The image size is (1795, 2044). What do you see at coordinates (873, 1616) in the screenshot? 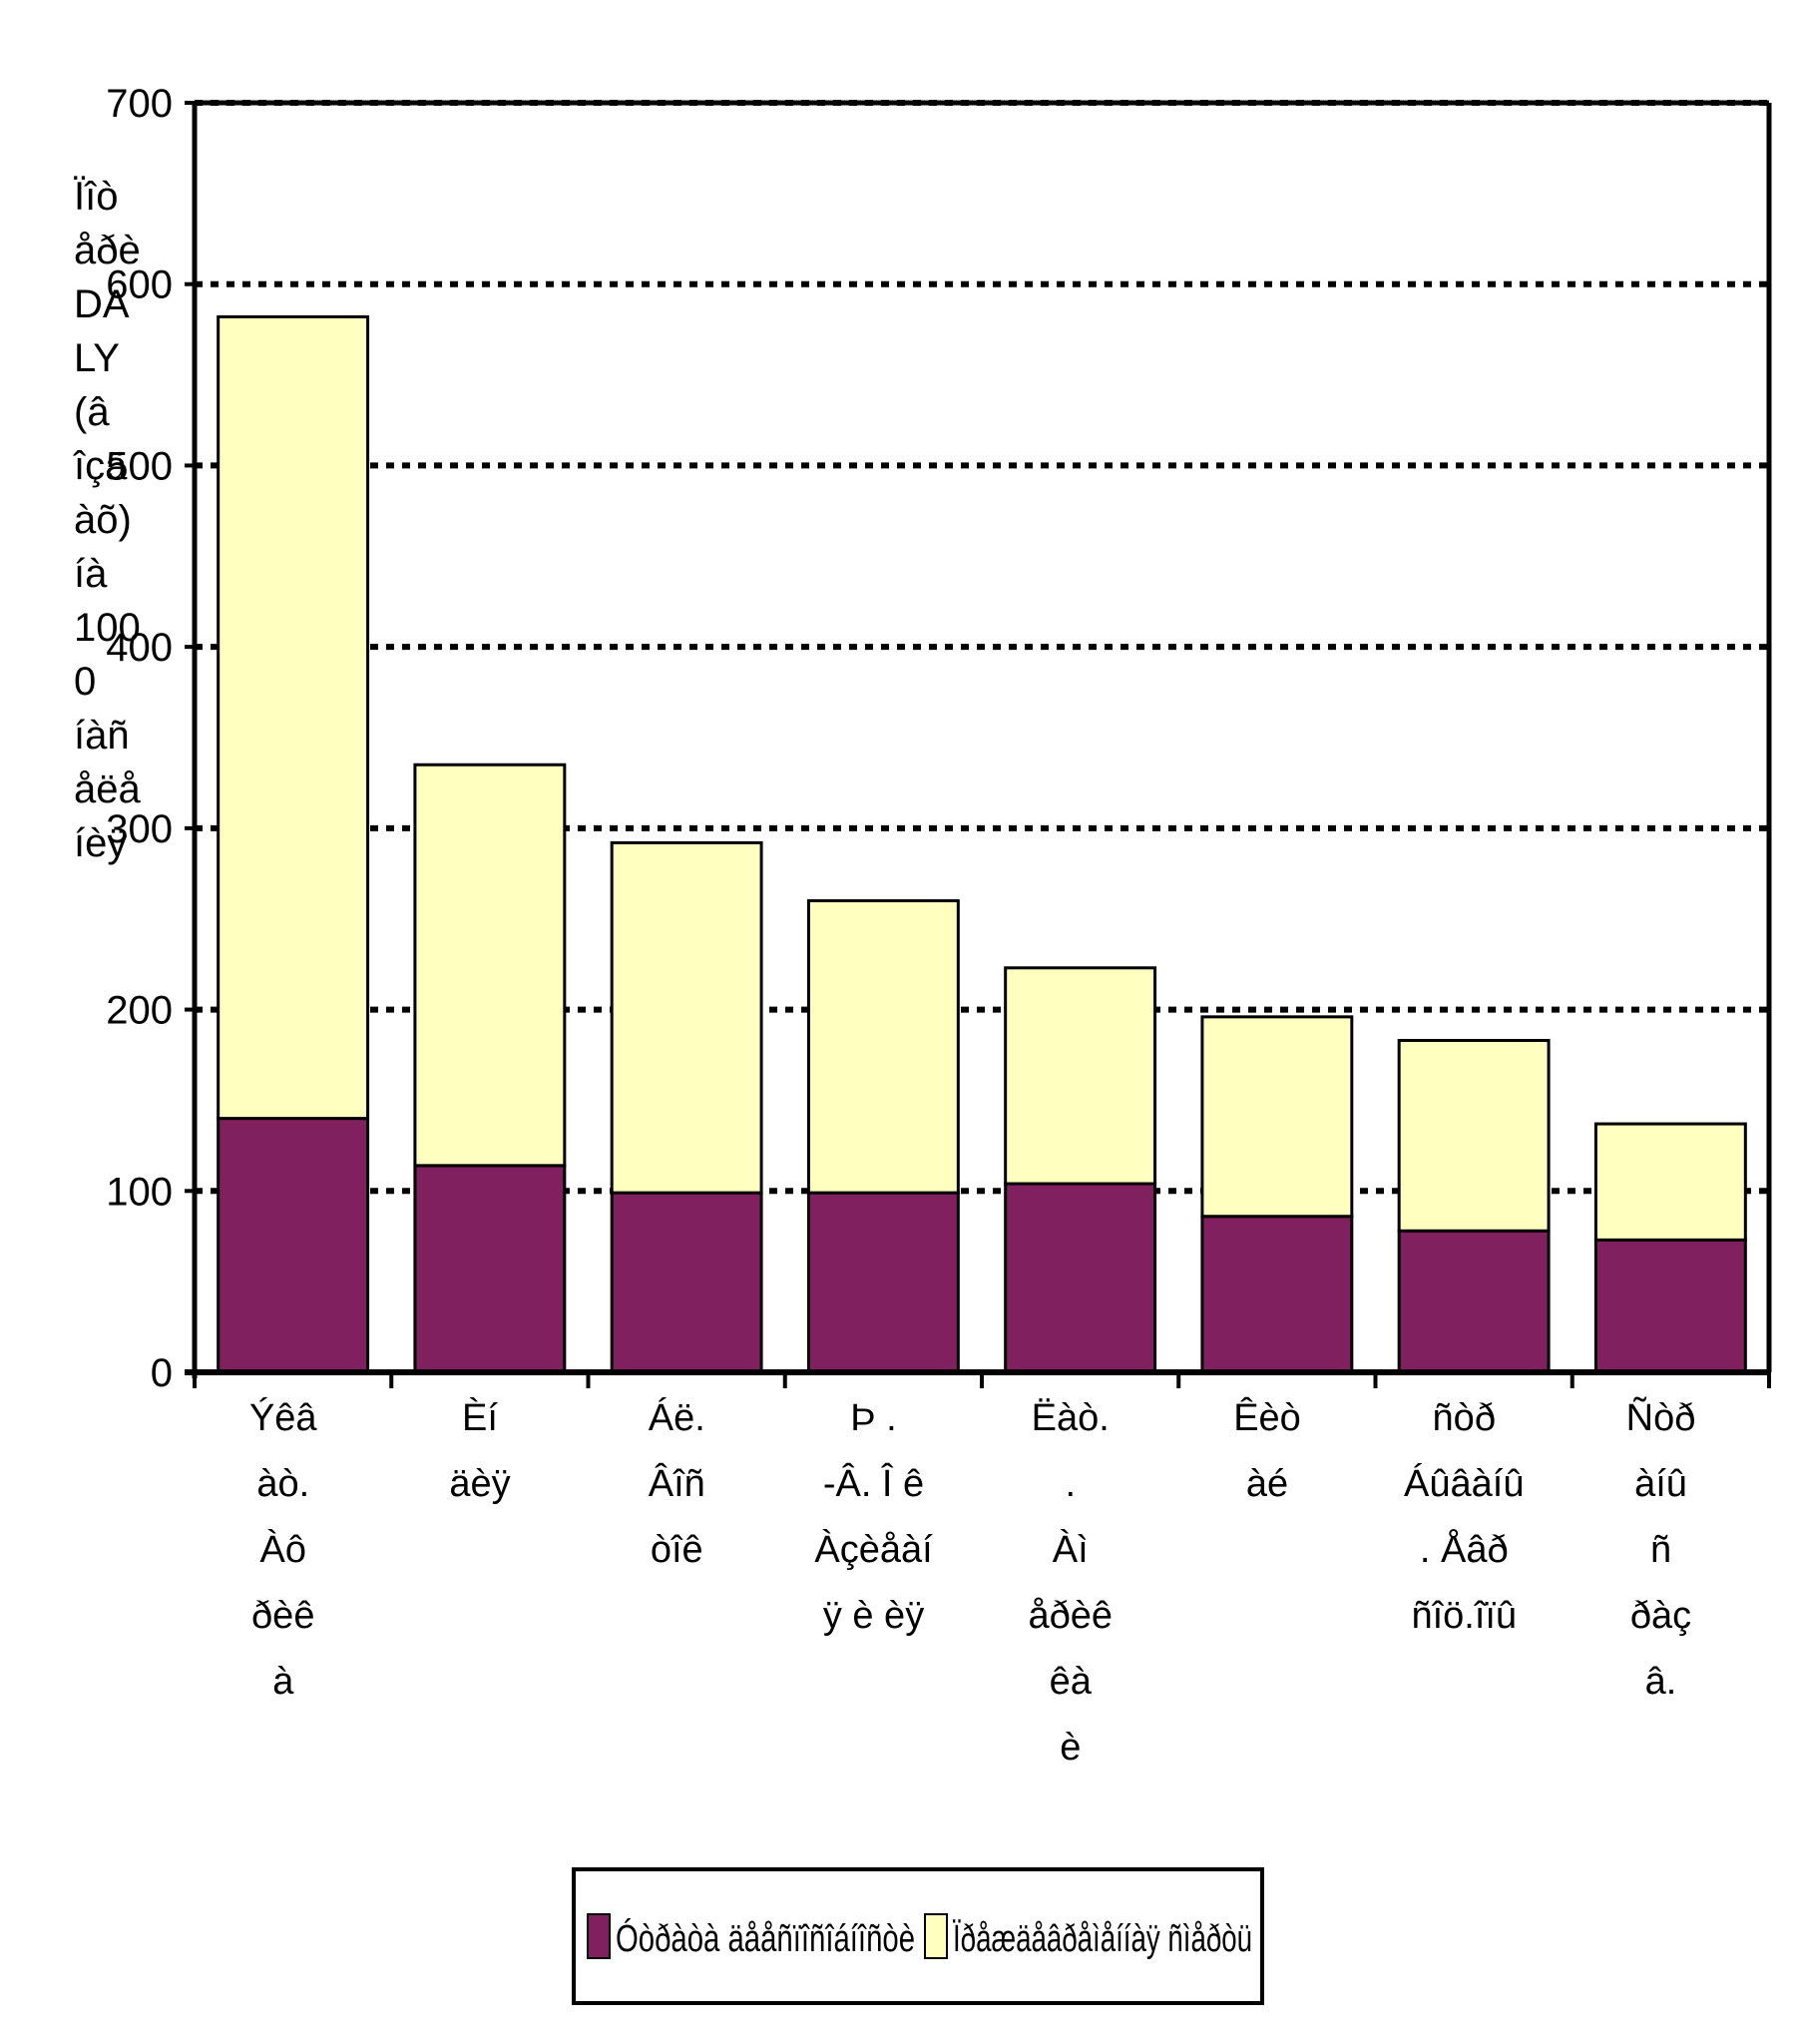
I see `category-label-line: ÿ è èÿ` at bounding box center [873, 1616].